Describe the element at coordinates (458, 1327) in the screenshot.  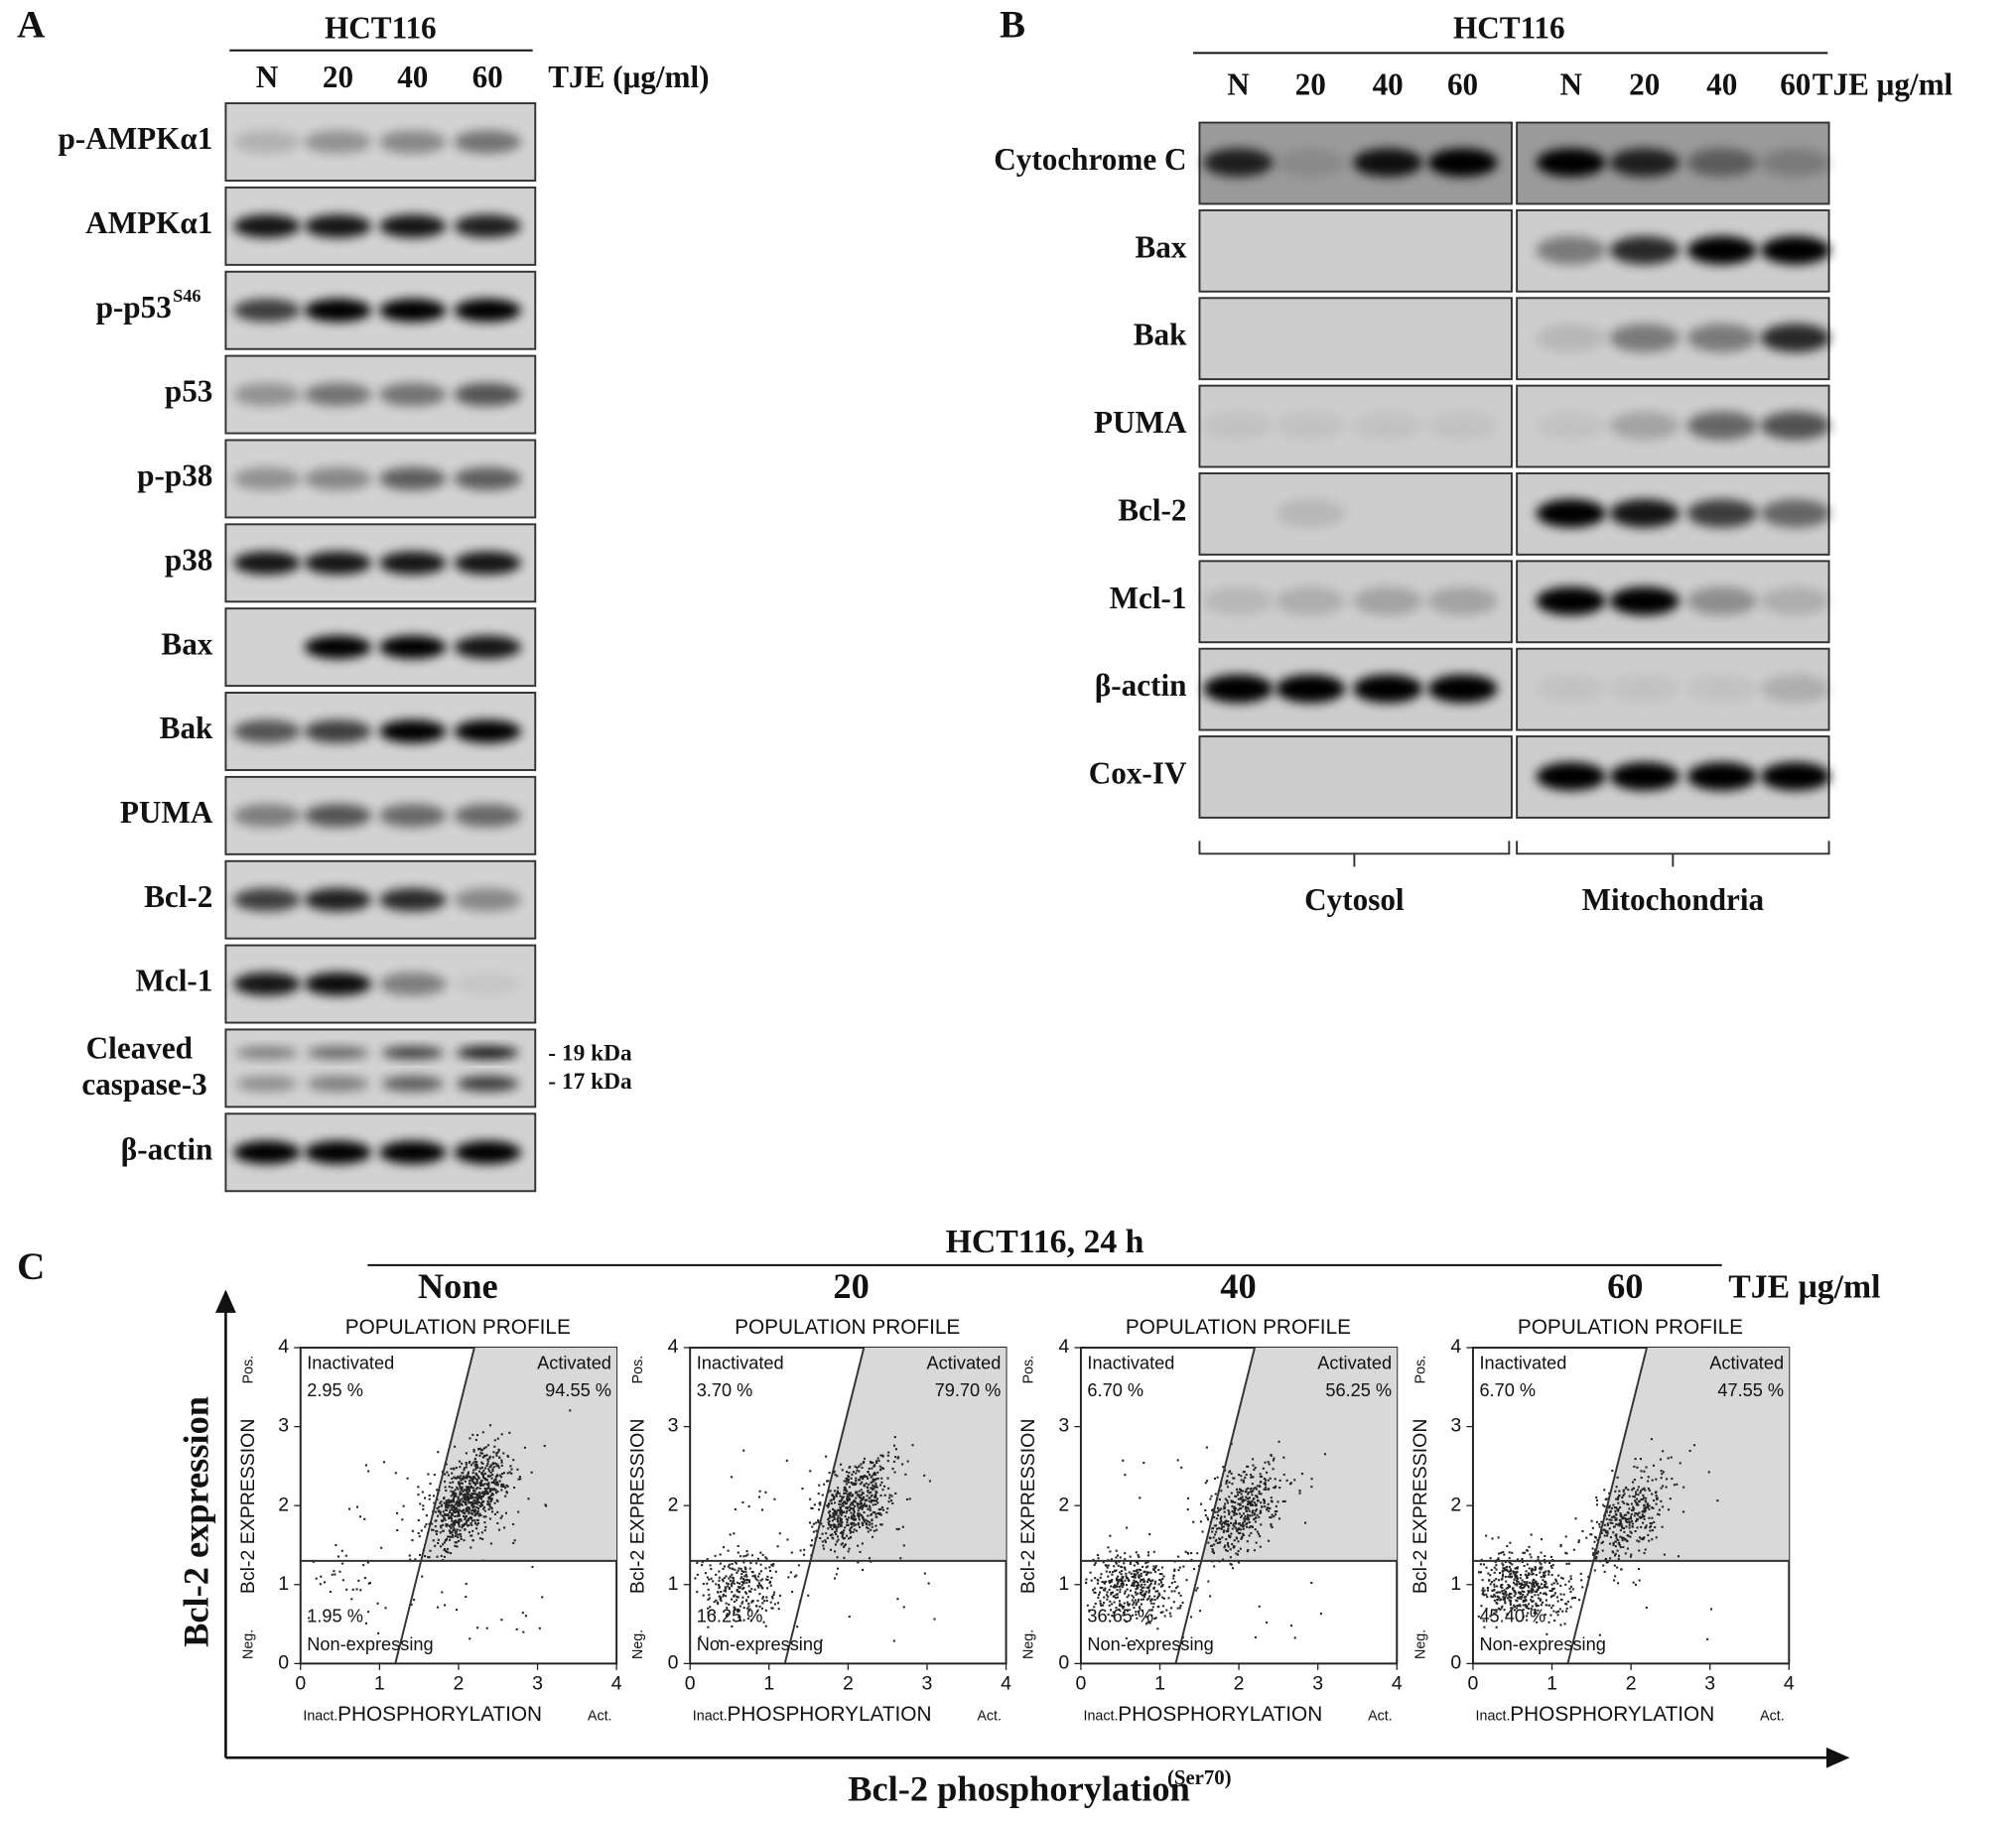
I see `plot-title: POPULATION PROFILE` at that location.